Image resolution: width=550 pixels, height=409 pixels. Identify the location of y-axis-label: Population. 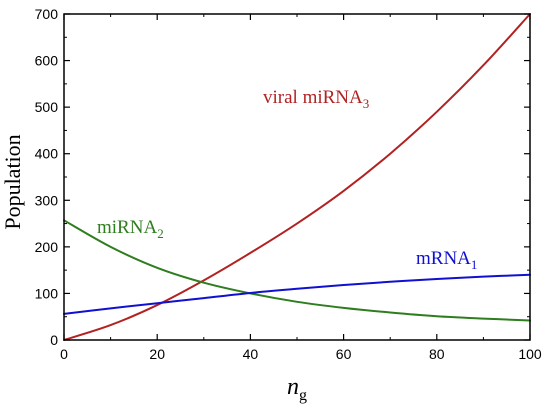
(12, 181).